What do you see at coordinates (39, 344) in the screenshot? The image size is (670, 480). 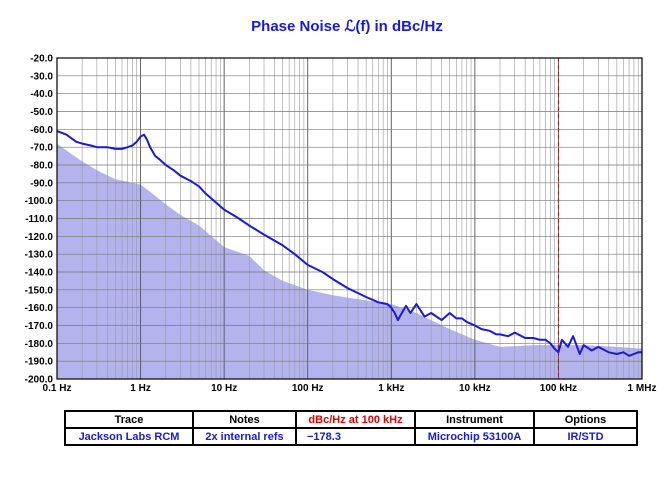 I see `y-tick-label: -180.0` at bounding box center [39, 344].